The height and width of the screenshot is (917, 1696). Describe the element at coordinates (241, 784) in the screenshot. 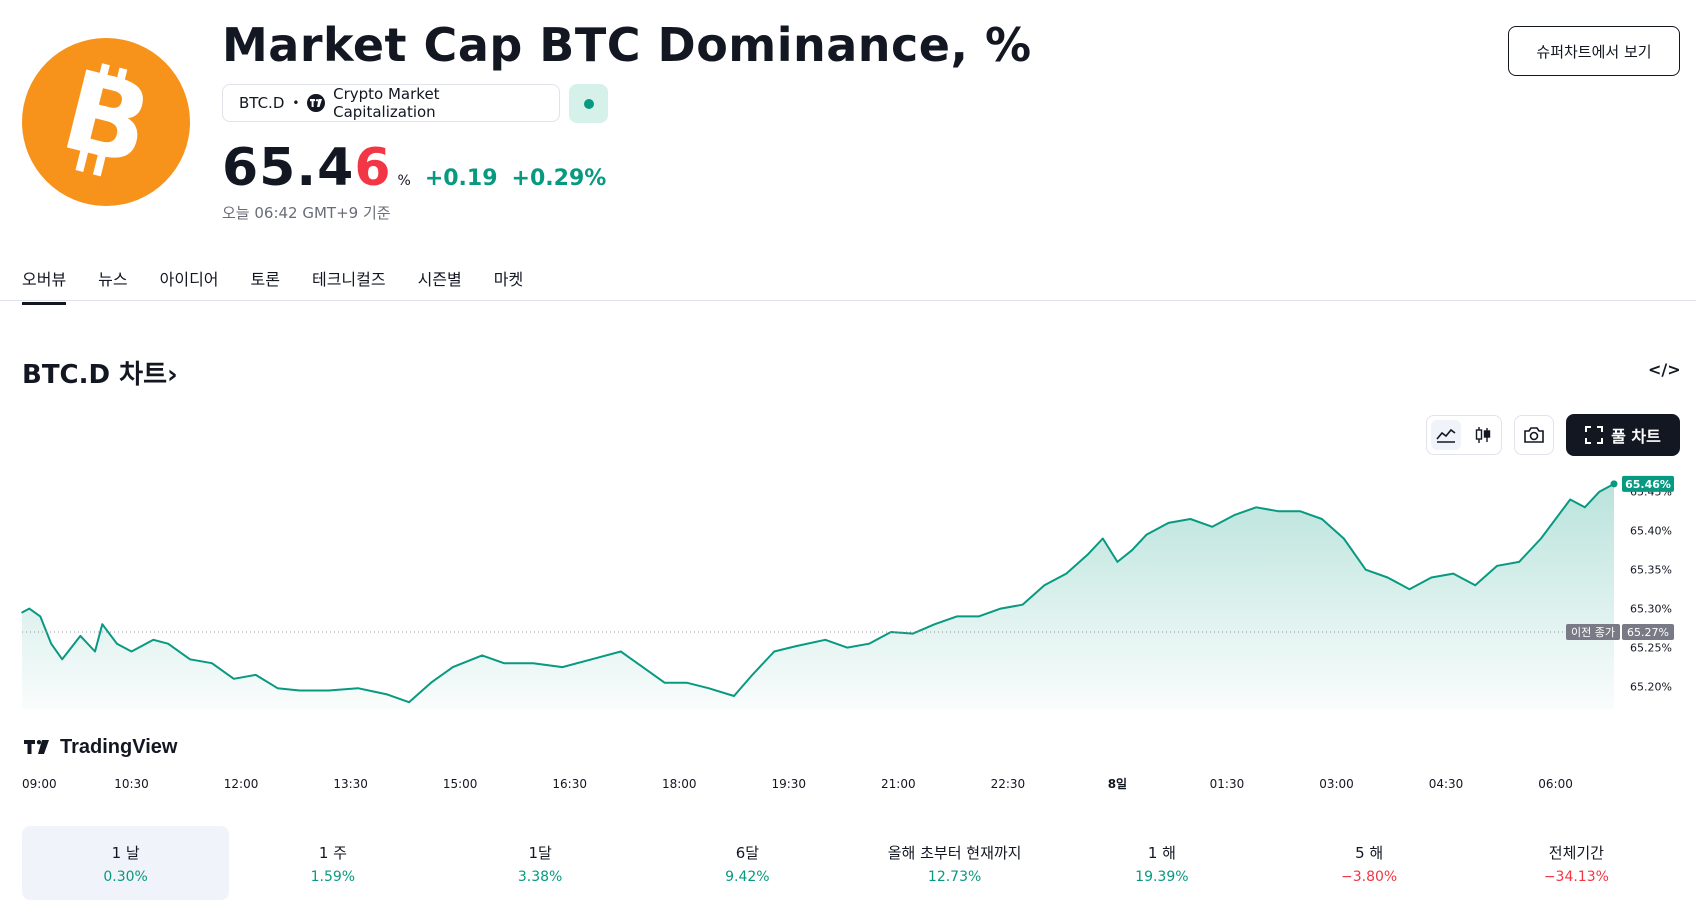

I see `x-tick-label: 12:00` at that location.